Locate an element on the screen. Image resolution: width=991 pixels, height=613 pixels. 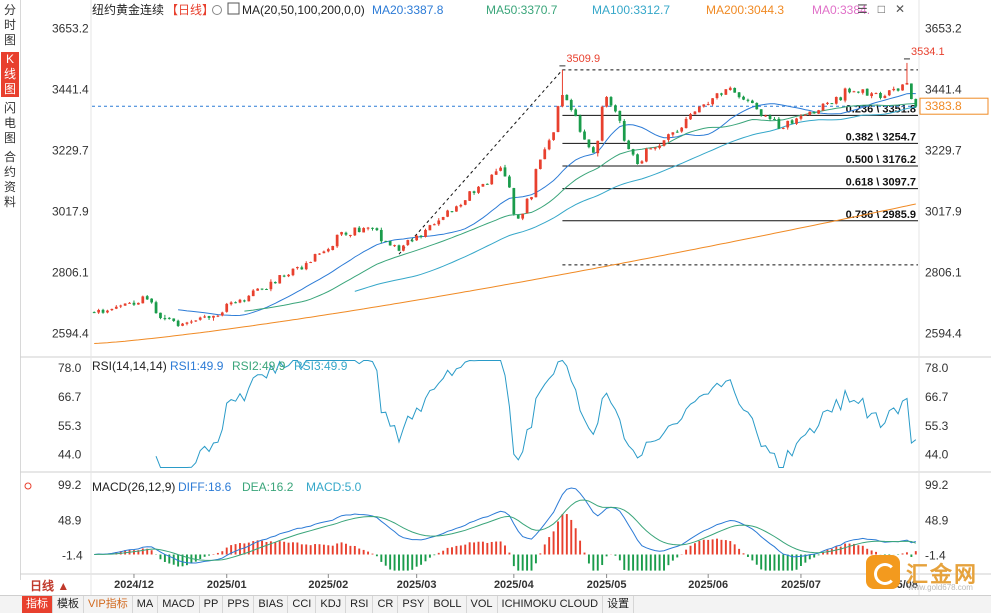
period-tag: 【日线】 is located at coordinates (190, 10).